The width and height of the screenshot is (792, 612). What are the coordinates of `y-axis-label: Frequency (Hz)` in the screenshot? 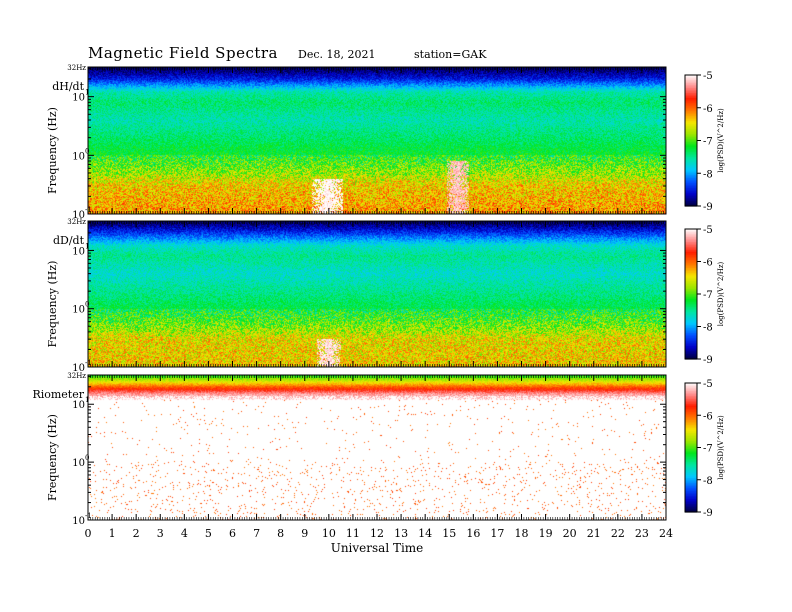 It's located at (52, 304).